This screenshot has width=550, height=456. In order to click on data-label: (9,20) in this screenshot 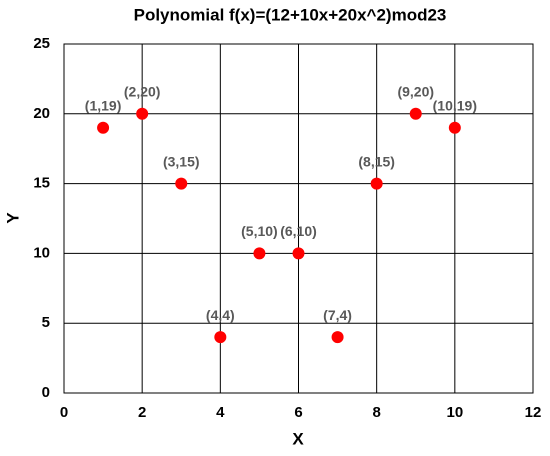, I will do `click(415, 92)`.